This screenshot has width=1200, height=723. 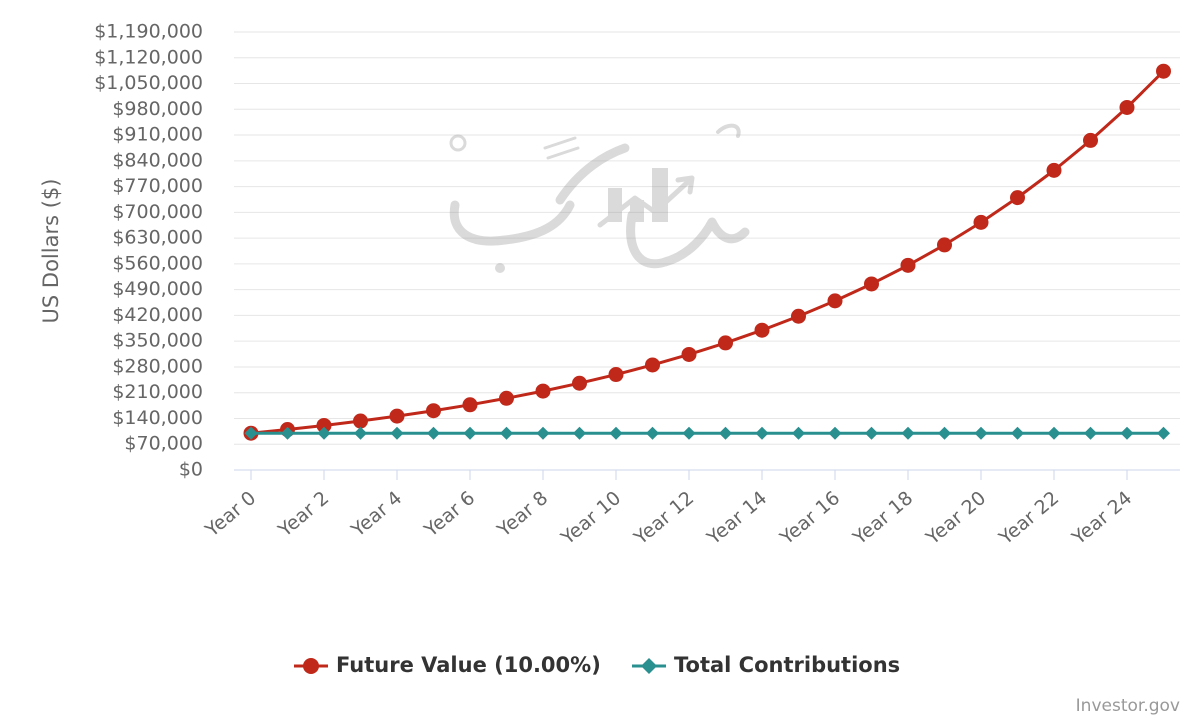 I want to click on y-tick-label: $770,000, so click(x=157, y=186).